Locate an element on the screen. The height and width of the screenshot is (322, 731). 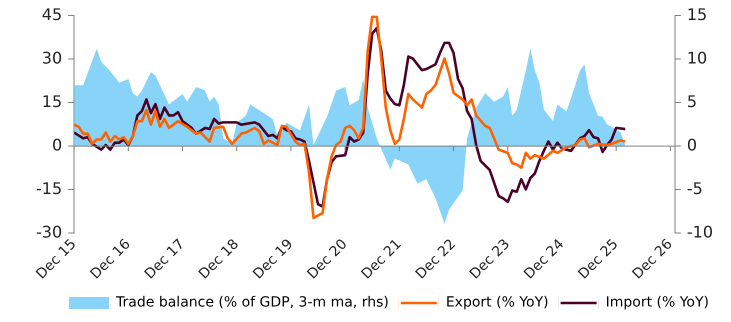
x-tick-label: Dec 24 is located at coordinates (544, 259).